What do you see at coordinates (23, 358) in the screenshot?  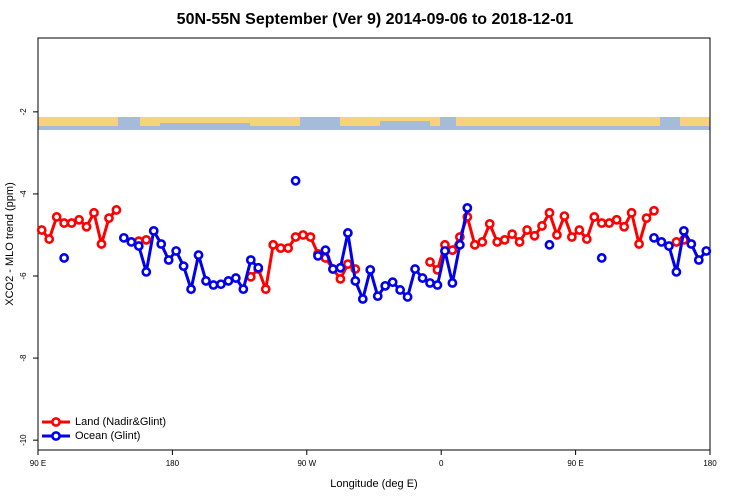 I see `y-tick-label: -8` at bounding box center [23, 358].